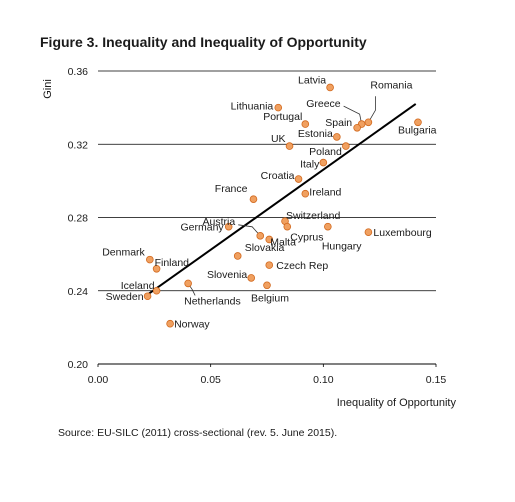 The height and width of the screenshot is (502, 515). I want to click on label-greece: Greece, so click(323, 104).